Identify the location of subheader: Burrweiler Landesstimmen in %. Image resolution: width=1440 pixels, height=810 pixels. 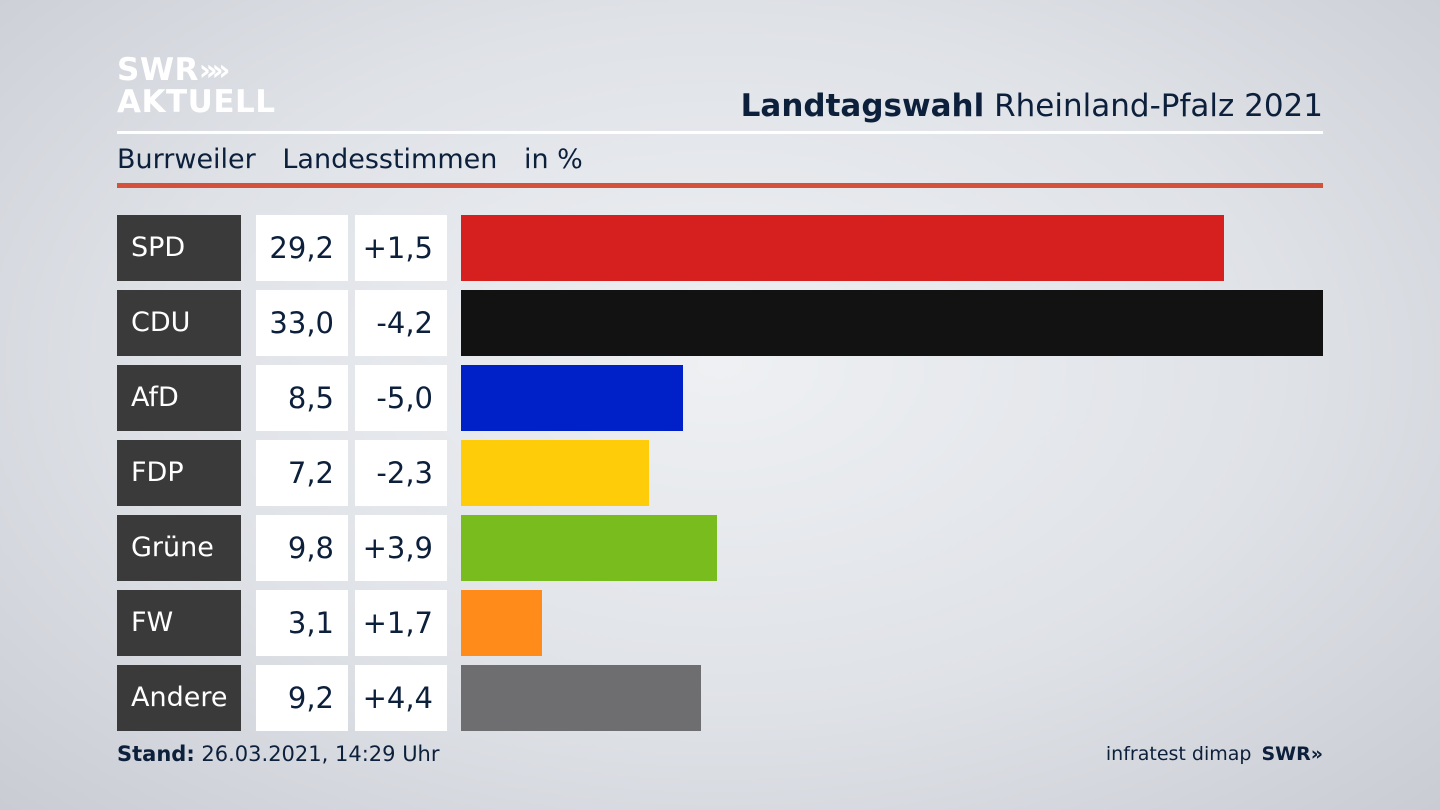
(359, 160).